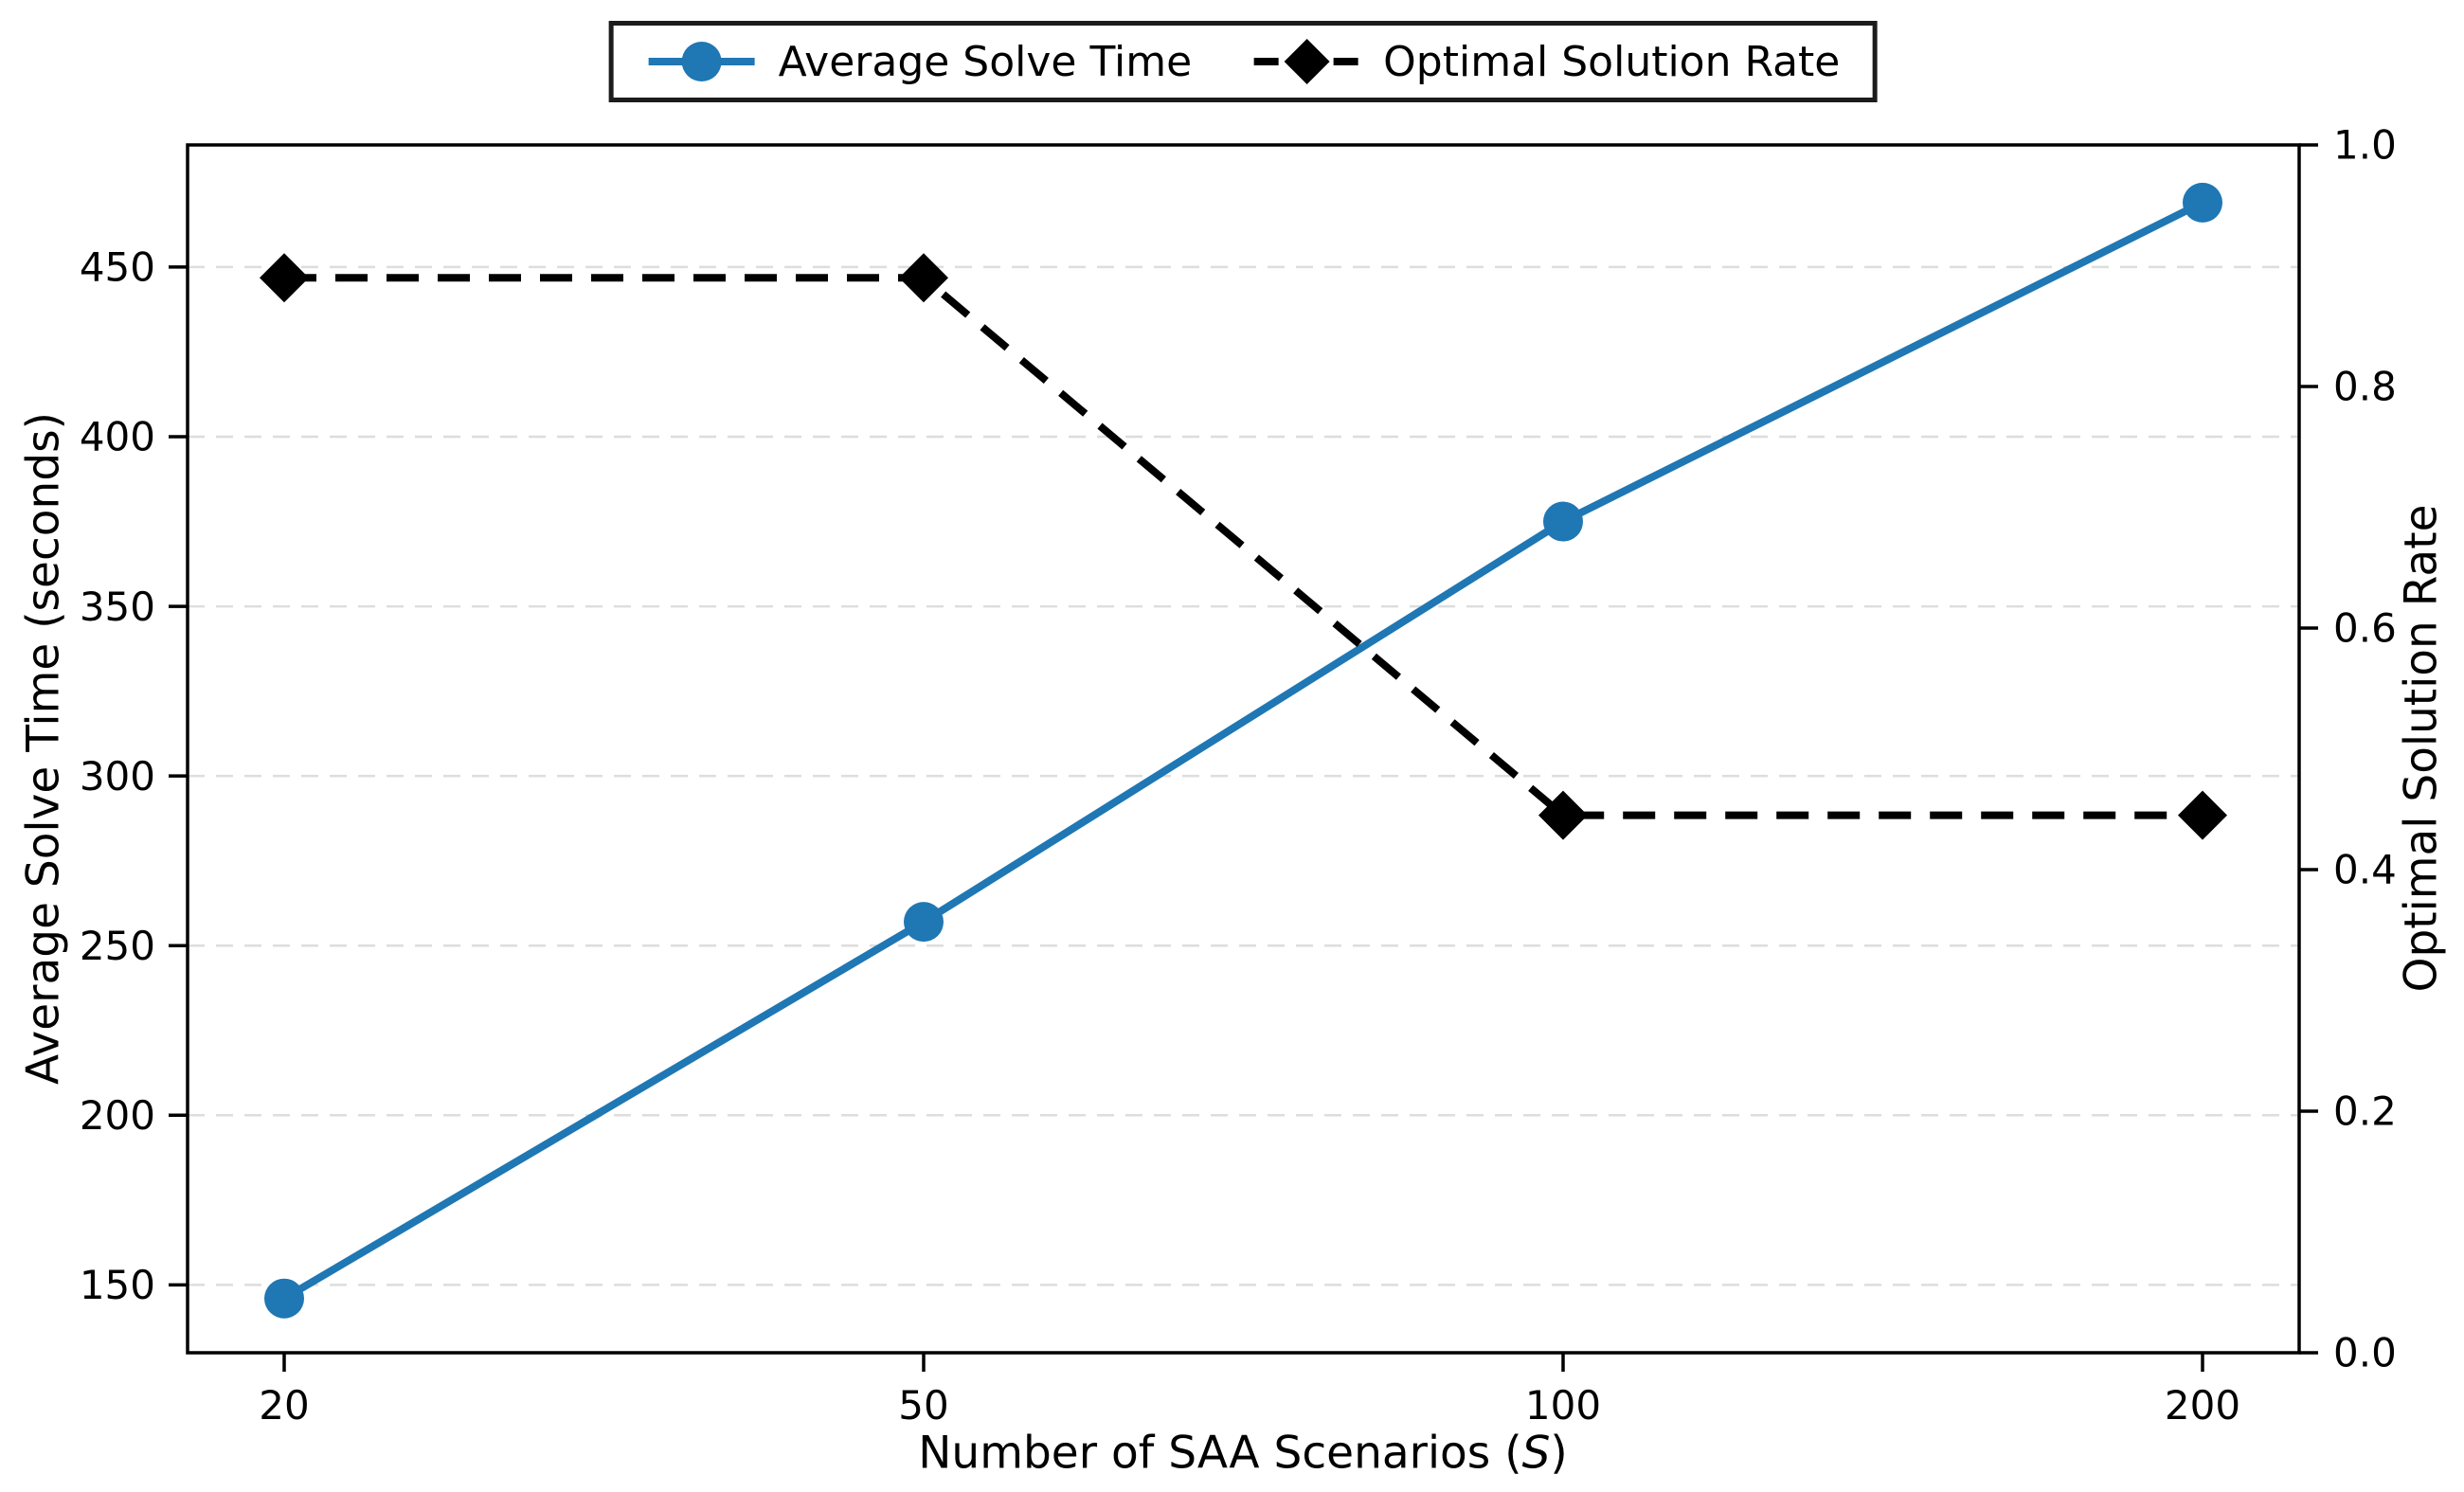 This screenshot has width=2464, height=1492. Describe the element at coordinates (117, 776) in the screenshot. I see `y-tick-label-left: 300` at that location.